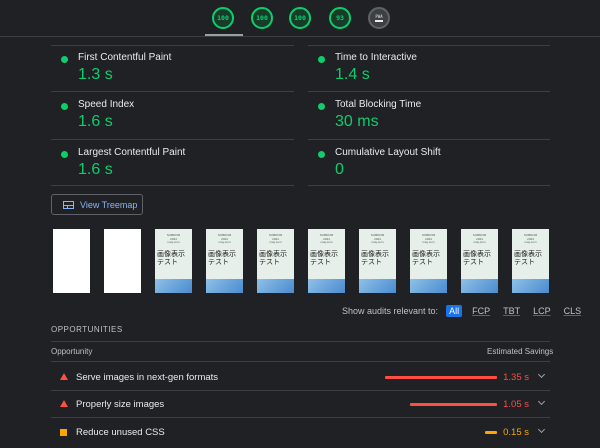  I want to click on metric-value: 30 ms, so click(357, 121).